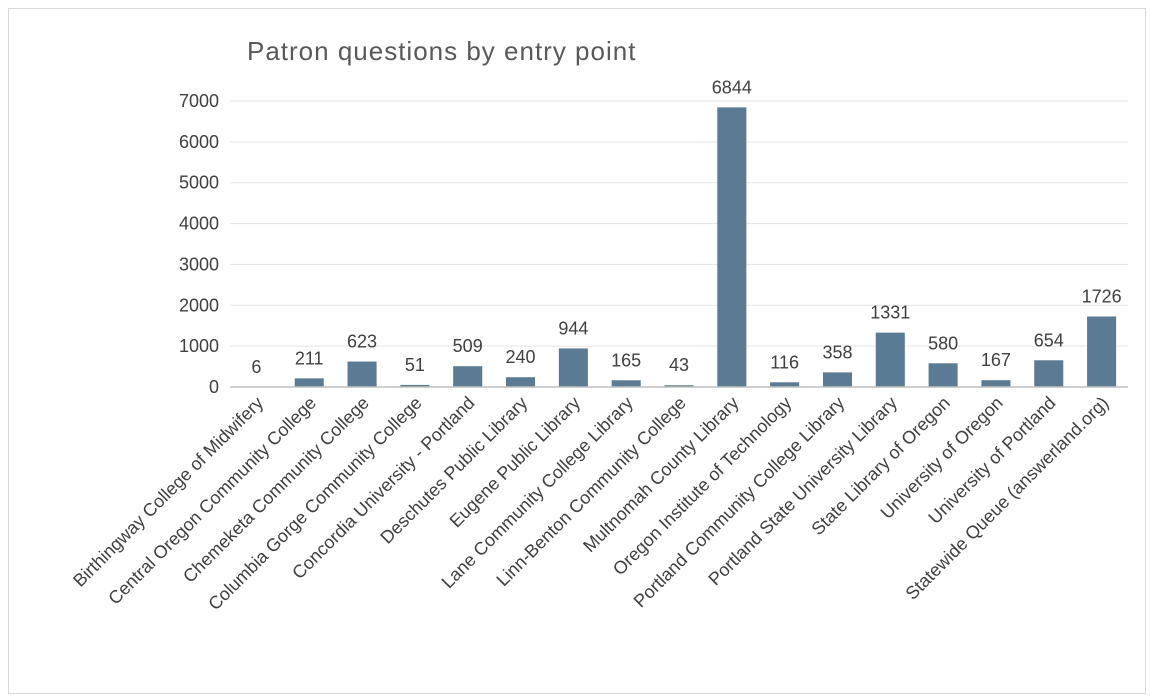 This screenshot has height=698, width=1150. Describe the element at coordinates (199, 264) in the screenshot. I see `y-tick-label: 3000` at that location.